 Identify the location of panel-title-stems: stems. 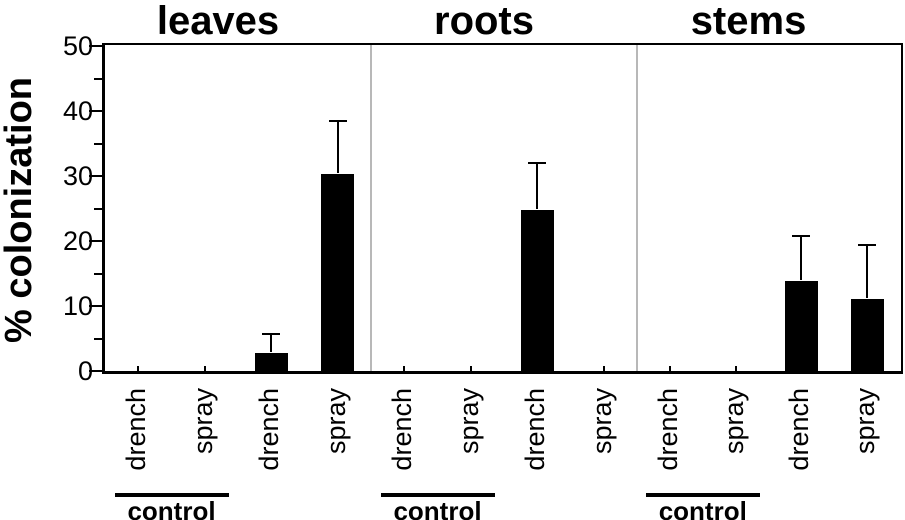
(748, 21).